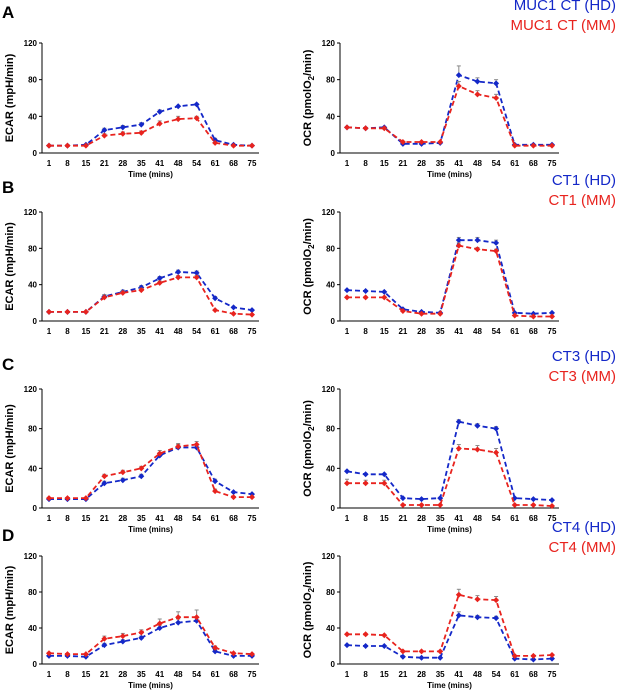 This screenshot has height=700, width=621. What do you see at coordinates (8, 364) in the screenshot?
I see `panel-letter-c: C` at bounding box center [8, 364].